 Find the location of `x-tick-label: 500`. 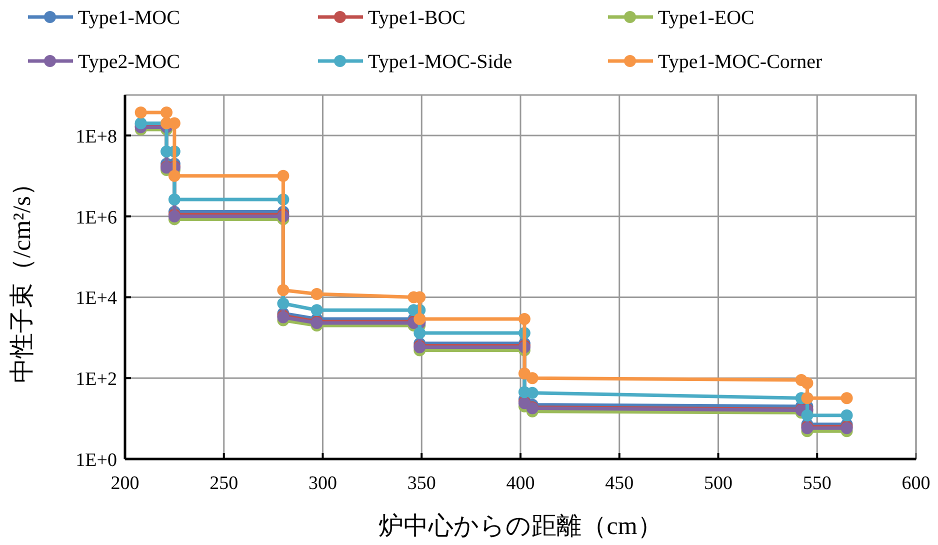

x-tick-label: 500 is located at coordinates (718, 483).